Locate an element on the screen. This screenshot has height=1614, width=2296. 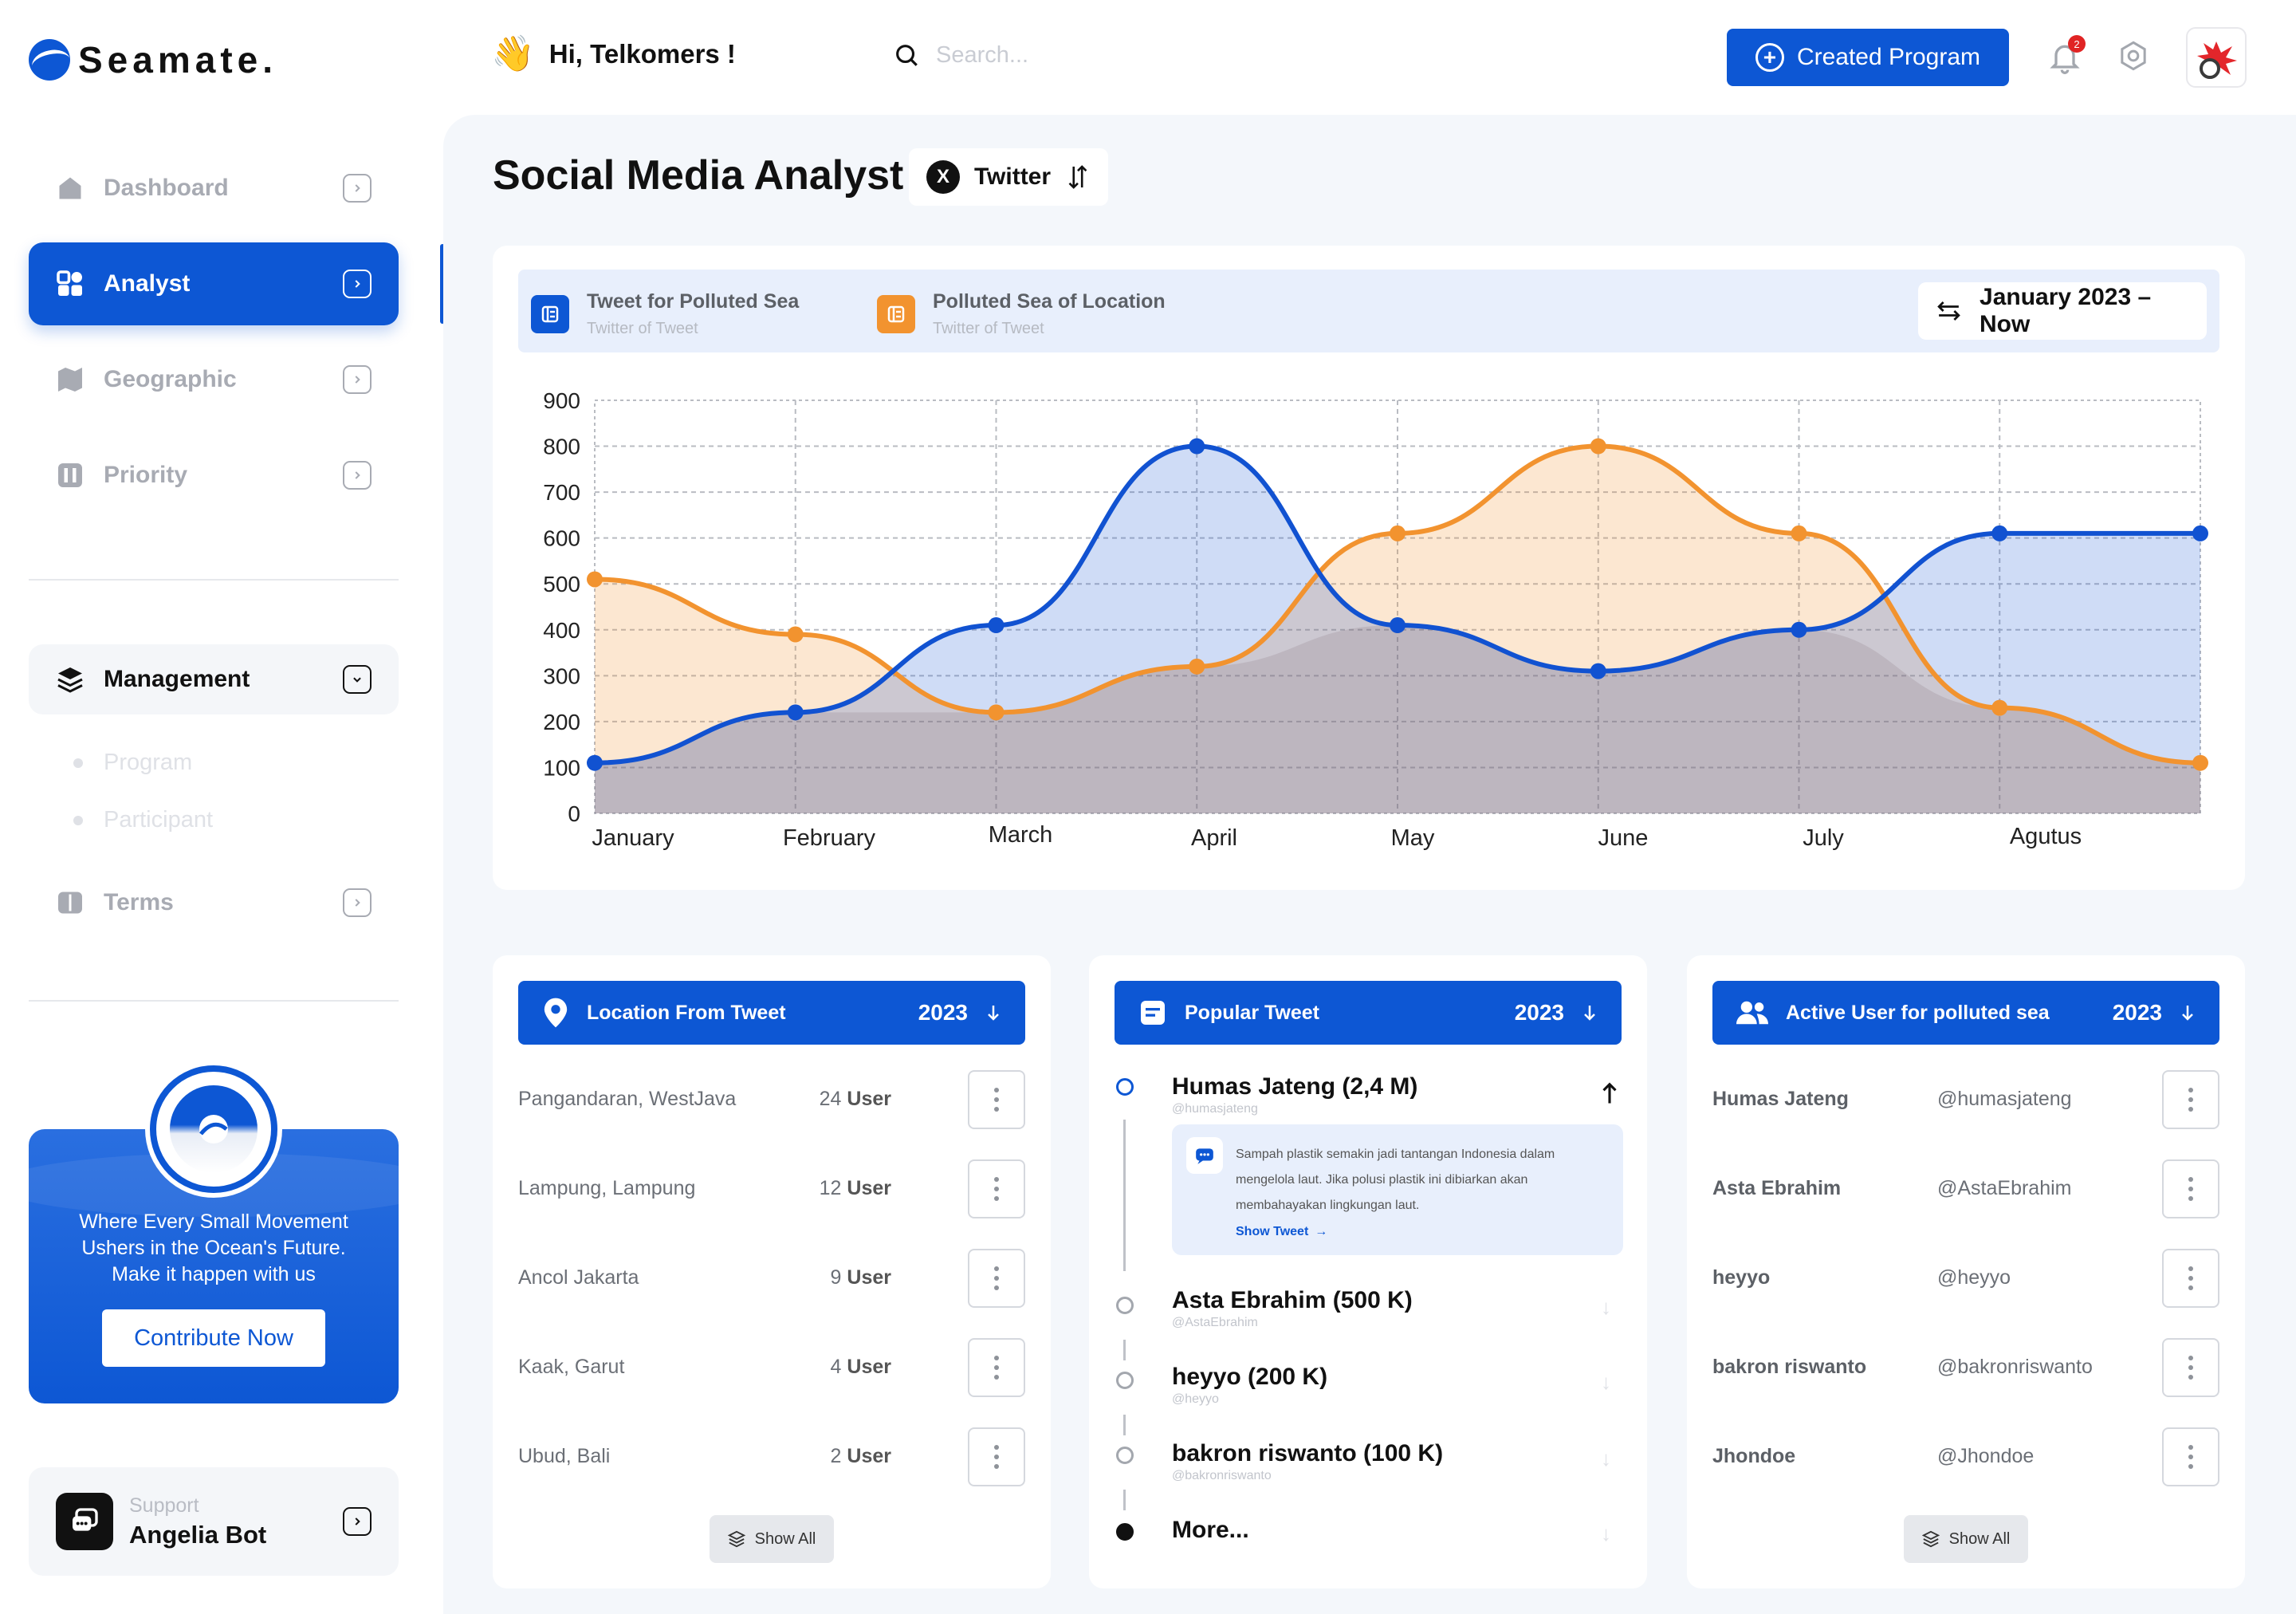
telkom-logo is located at coordinates (2216, 57).